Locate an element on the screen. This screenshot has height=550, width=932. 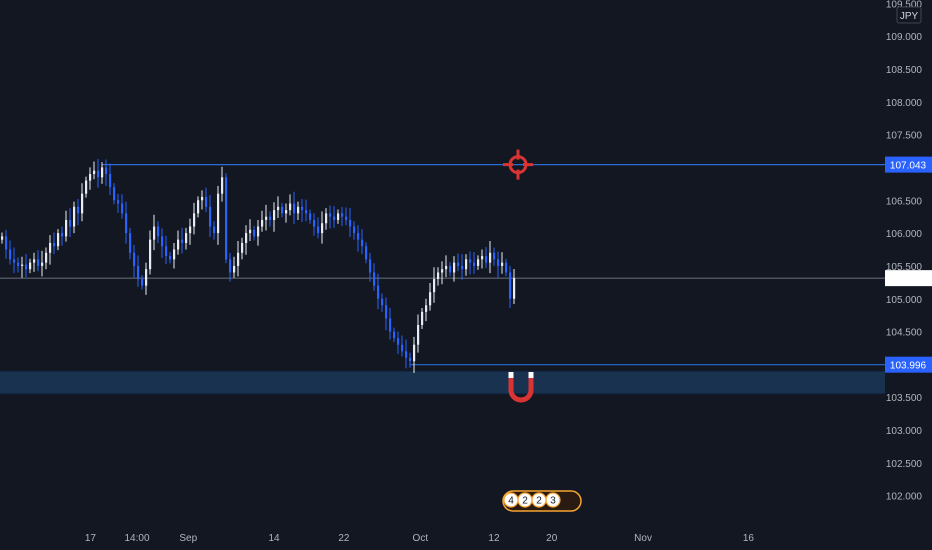
event-badge is located at coordinates (553, 500).